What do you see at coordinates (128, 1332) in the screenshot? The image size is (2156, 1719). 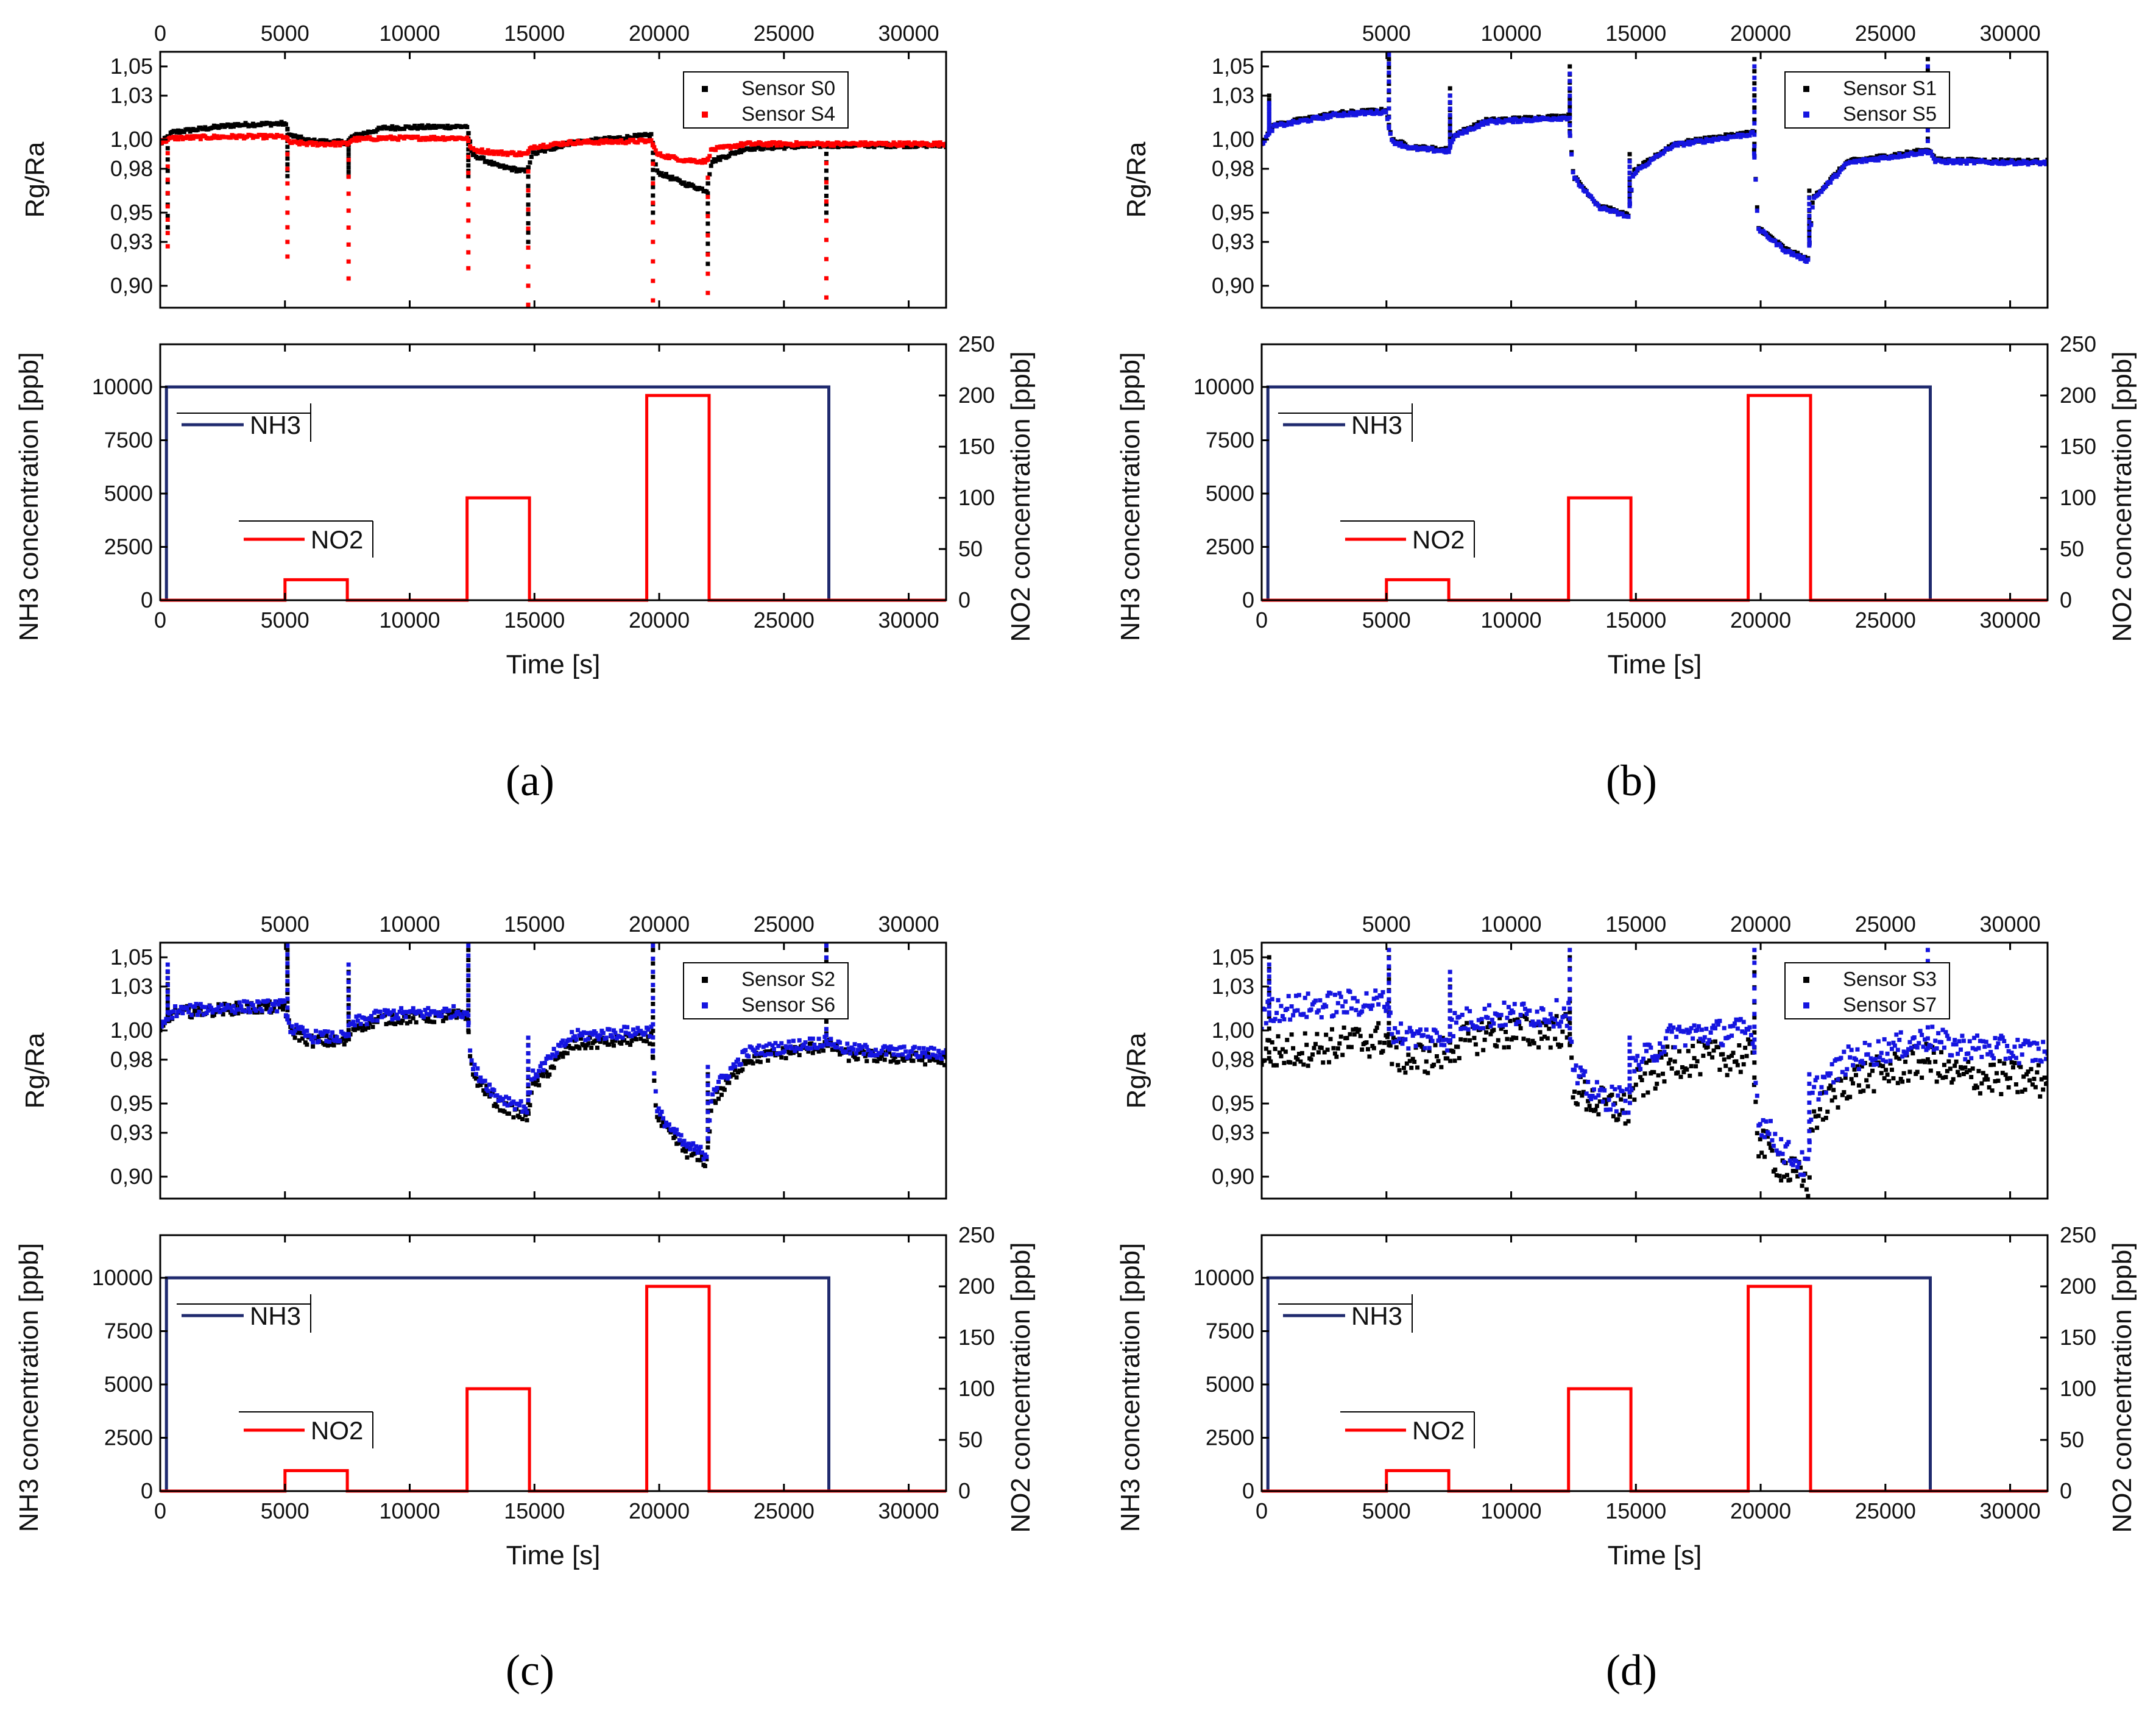 I see `y-tick-label-left: 7500` at bounding box center [128, 1332].